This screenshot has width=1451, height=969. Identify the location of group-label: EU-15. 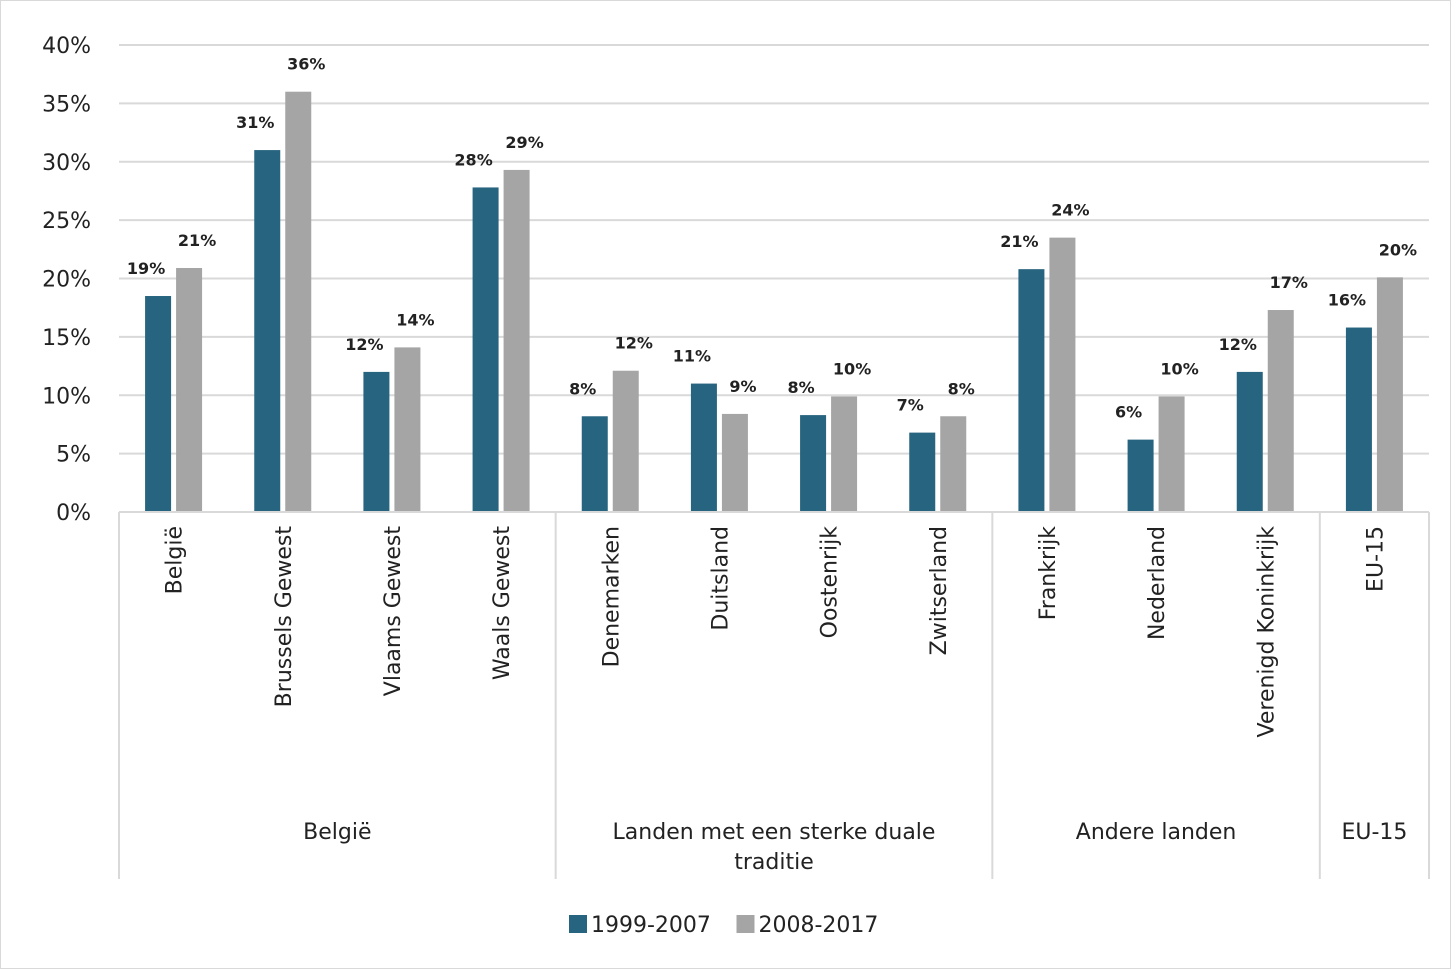
(1374, 832).